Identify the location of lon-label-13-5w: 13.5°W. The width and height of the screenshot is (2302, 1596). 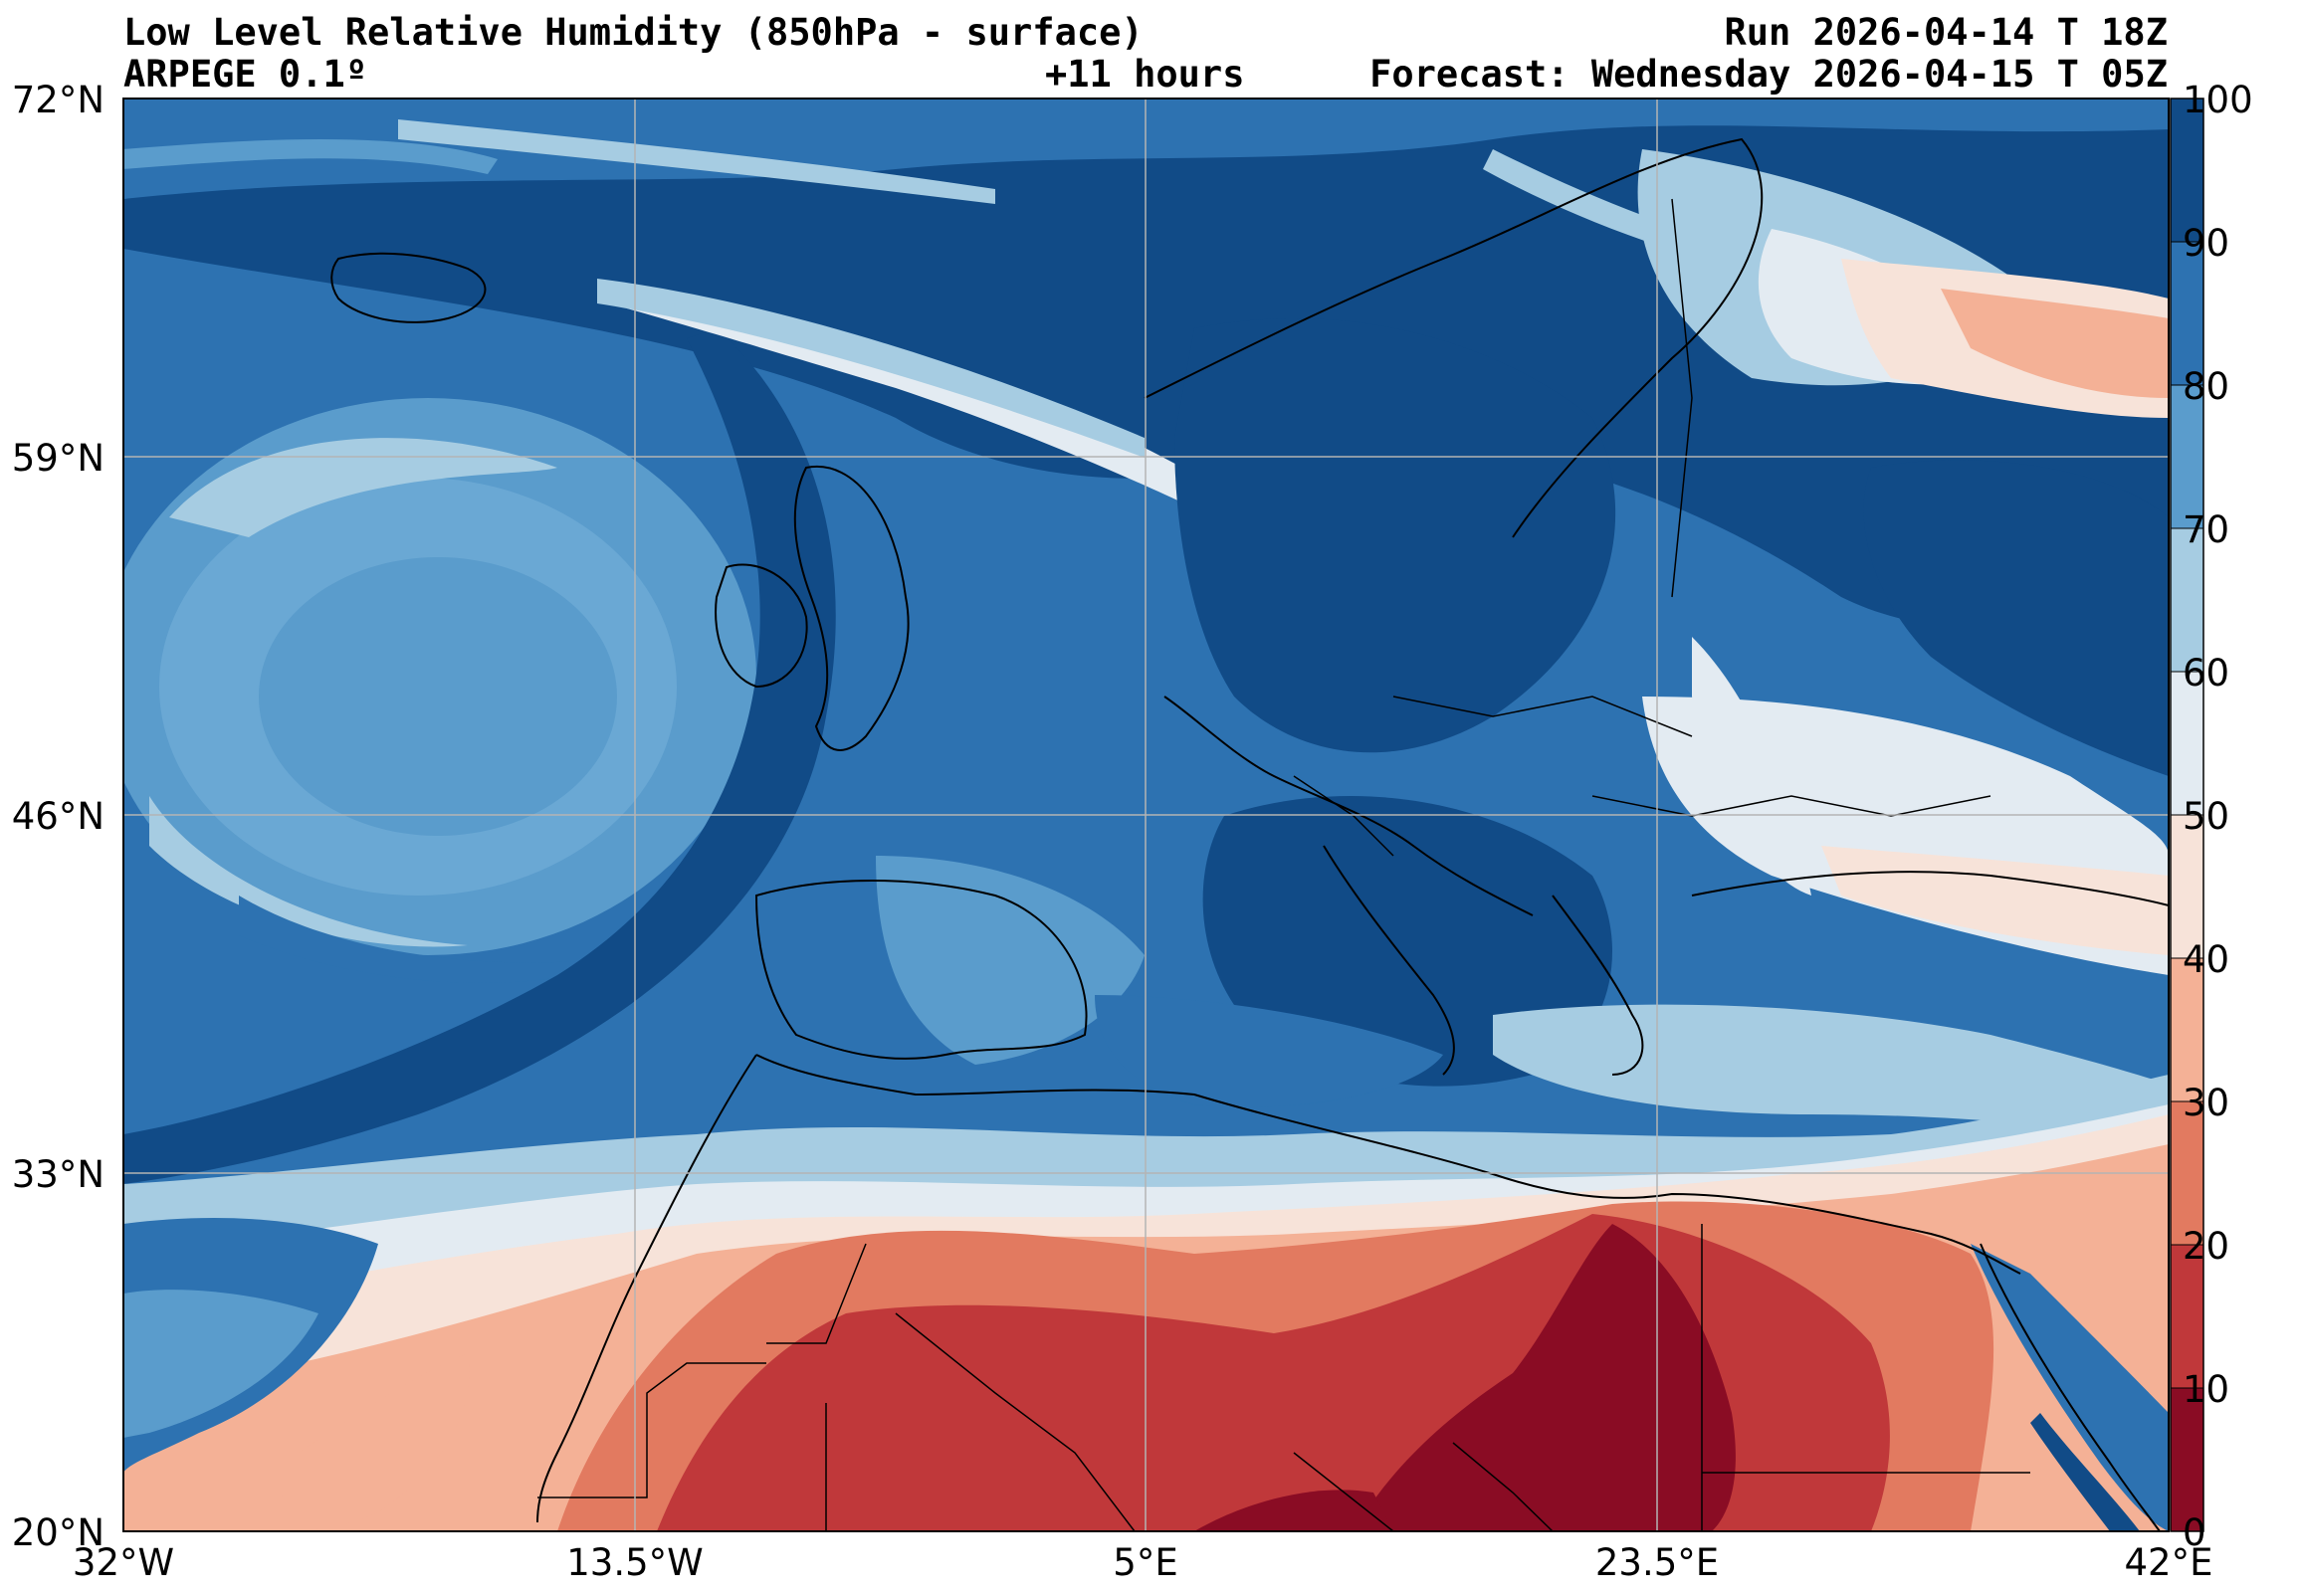
(635, 1563).